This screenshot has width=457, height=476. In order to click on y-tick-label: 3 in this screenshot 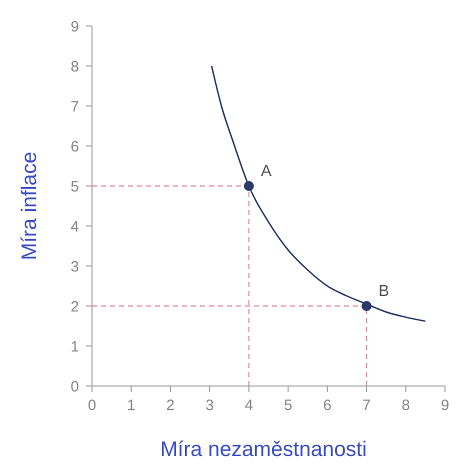, I will do `click(74, 267)`.